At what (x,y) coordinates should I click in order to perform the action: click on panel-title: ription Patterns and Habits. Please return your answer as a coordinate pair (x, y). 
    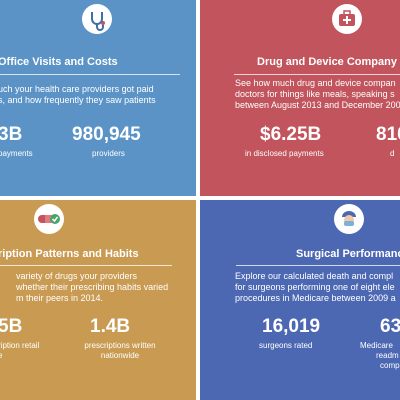
    Looking at the image, I should click on (69, 254).